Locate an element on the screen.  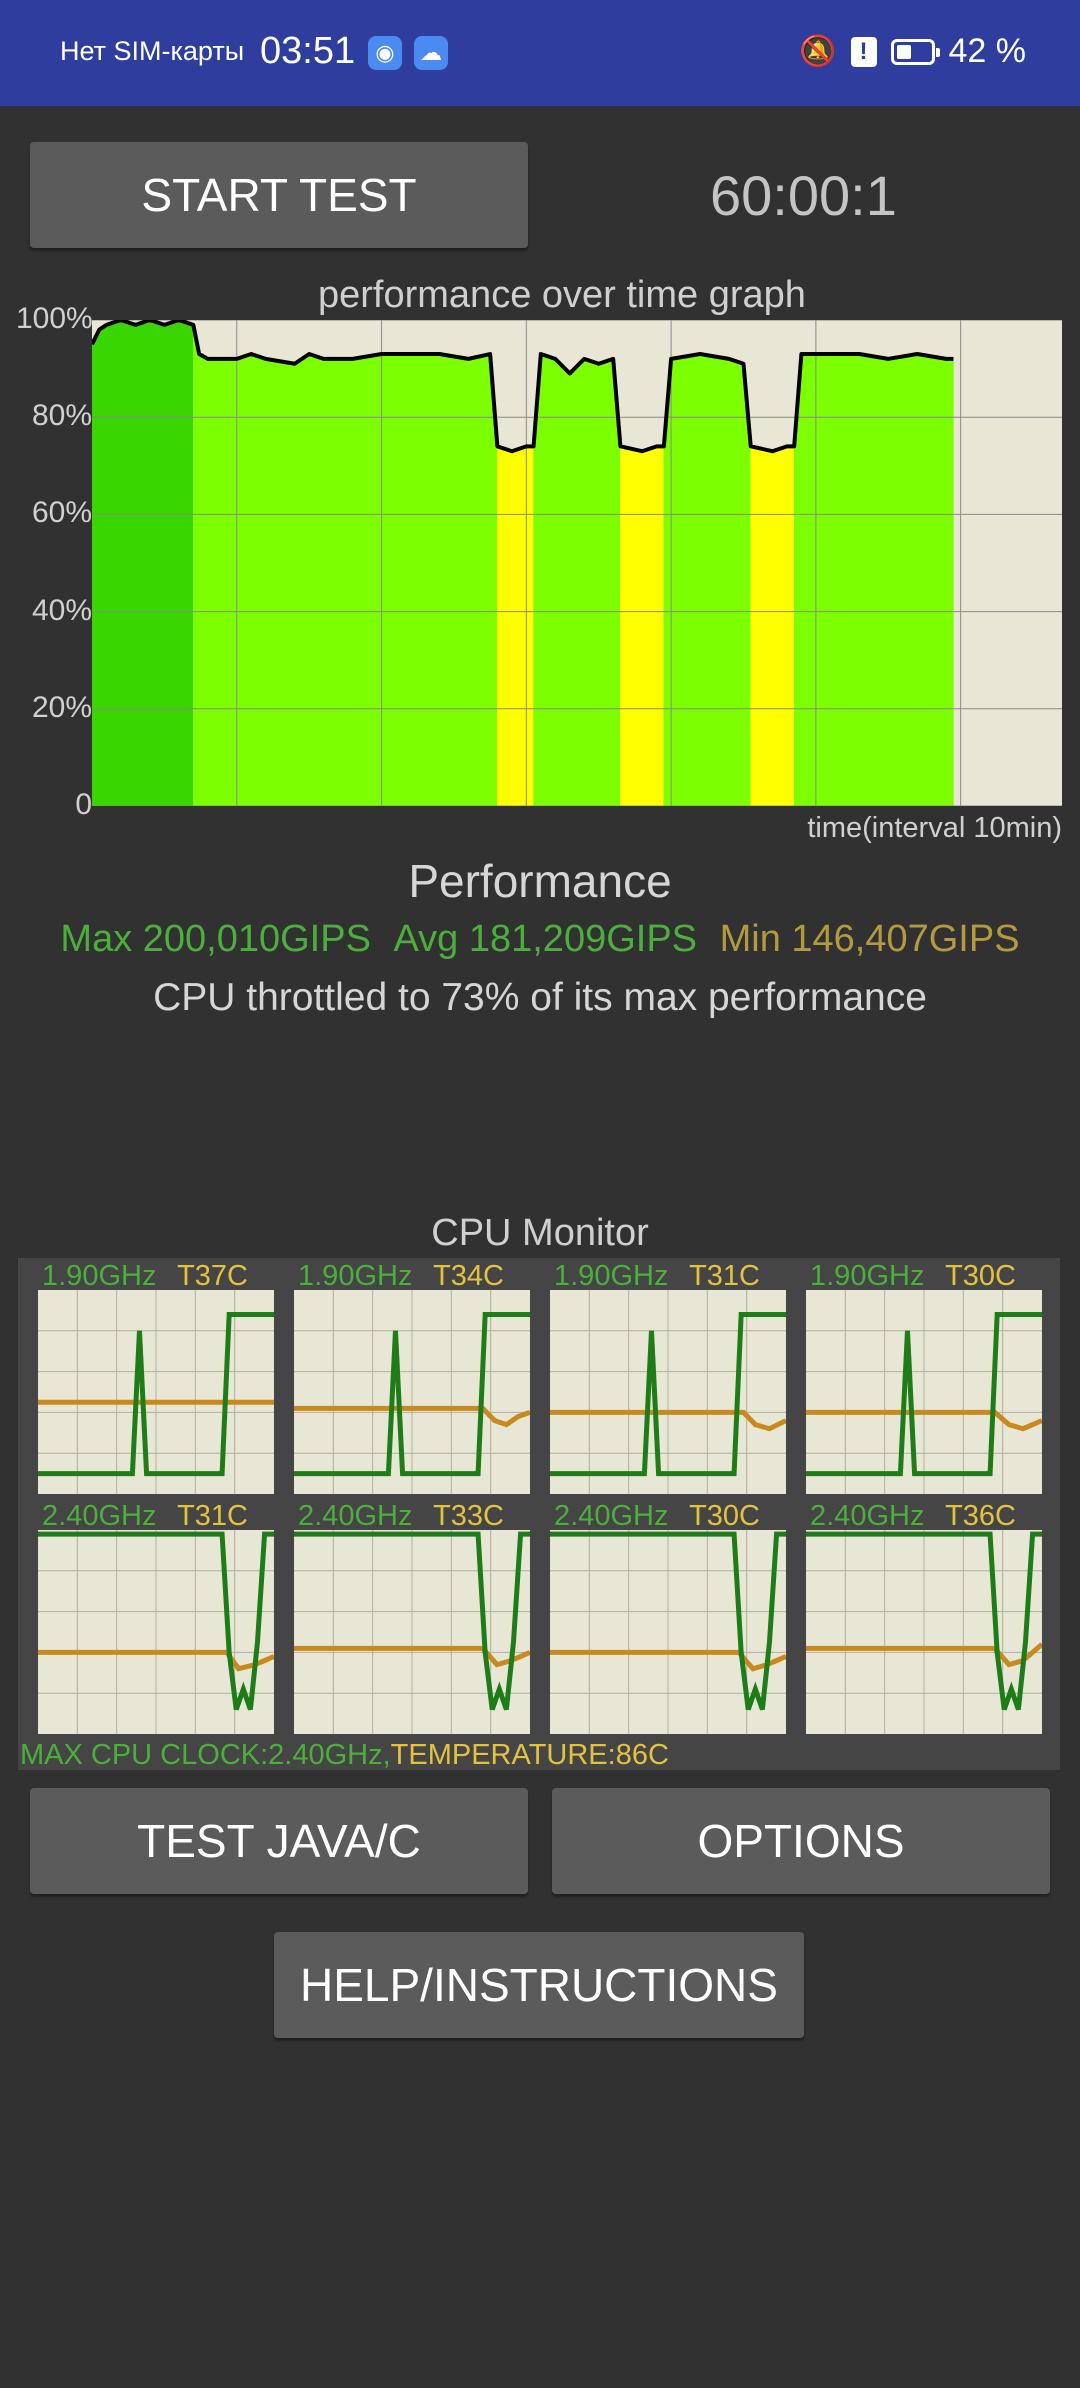
cpu-core-4: 1.90GHz T30C is located at coordinates (914, 1378).